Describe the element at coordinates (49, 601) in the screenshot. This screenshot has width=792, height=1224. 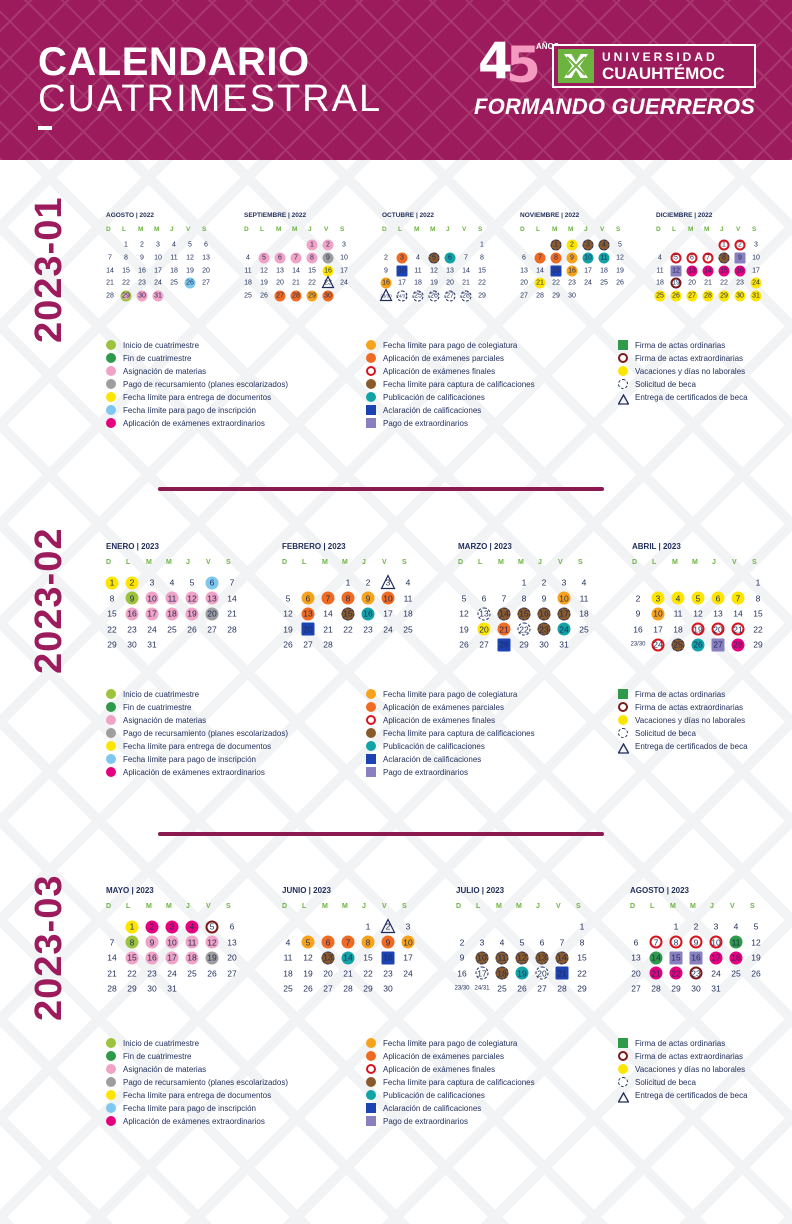
I see `section-label: 2023-02` at that location.